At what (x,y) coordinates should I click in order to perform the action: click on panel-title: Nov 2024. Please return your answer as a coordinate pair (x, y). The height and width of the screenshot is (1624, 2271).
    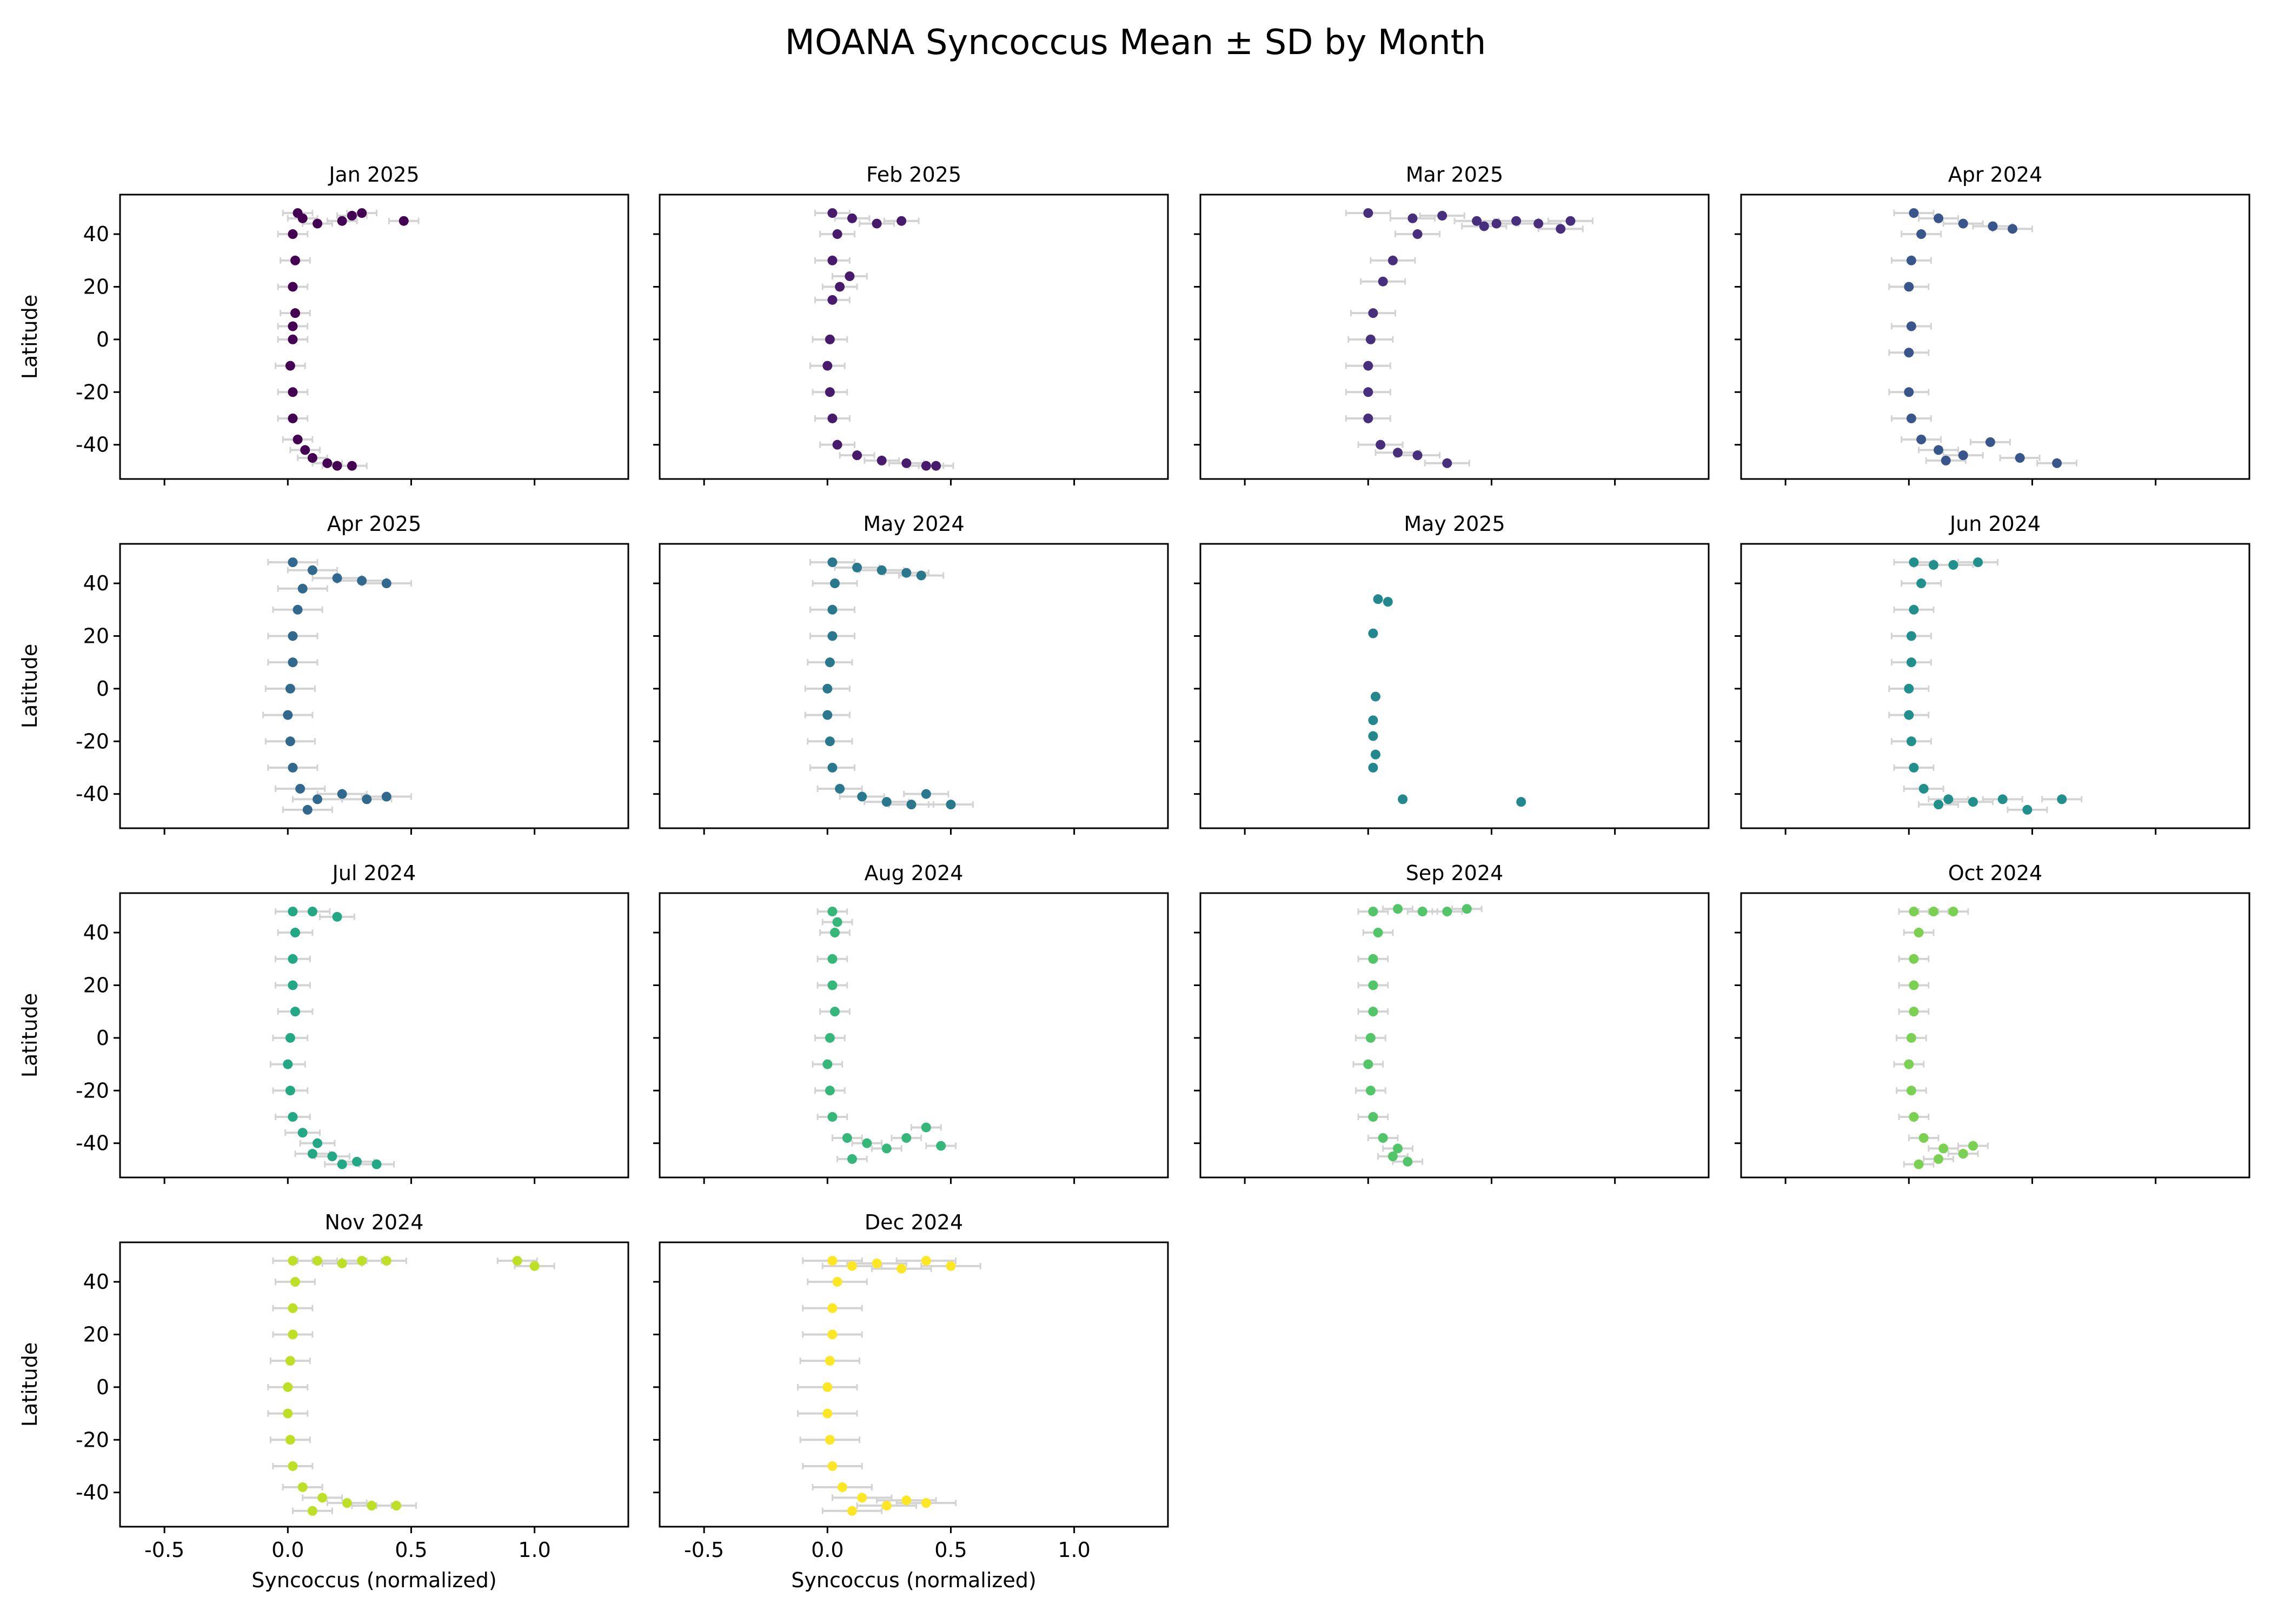
    Looking at the image, I should click on (374, 1222).